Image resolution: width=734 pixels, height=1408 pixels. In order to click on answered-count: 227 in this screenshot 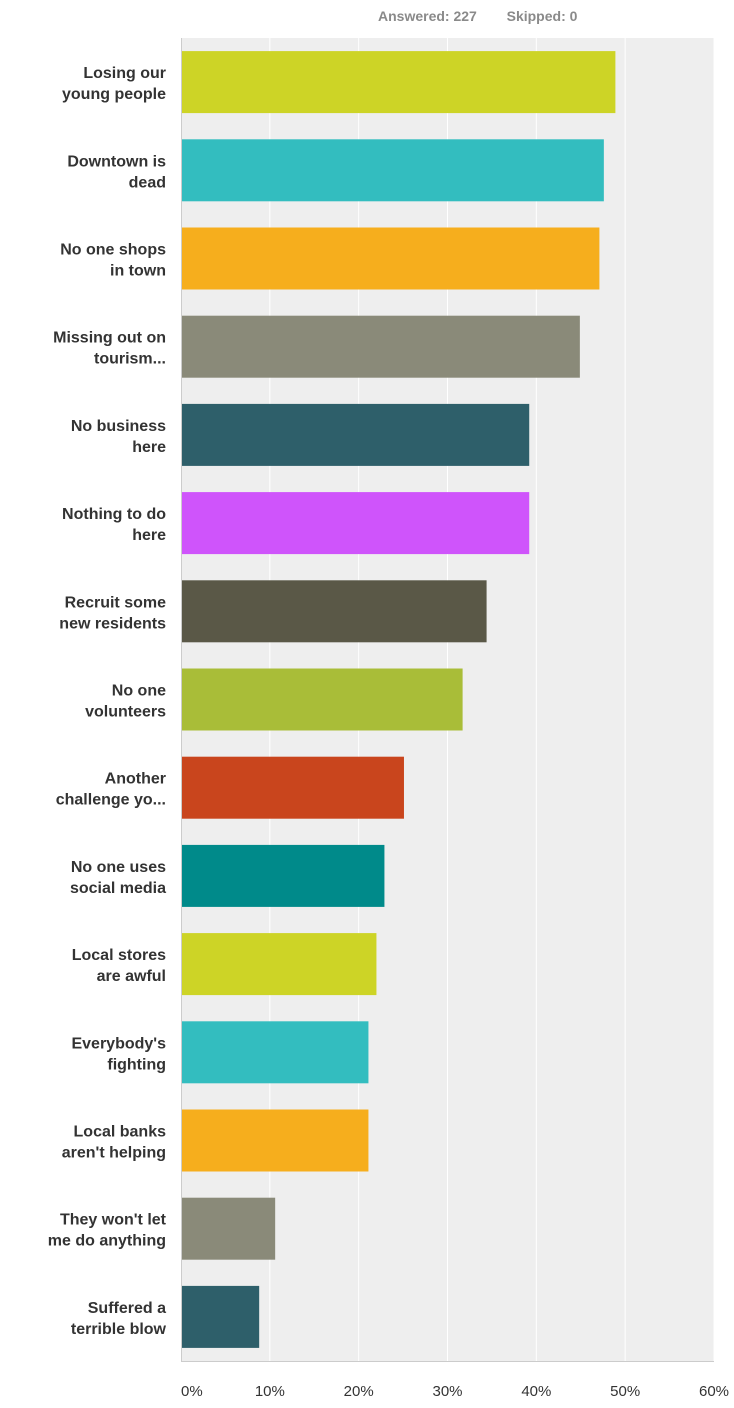, I will do `click(465, 16)`.